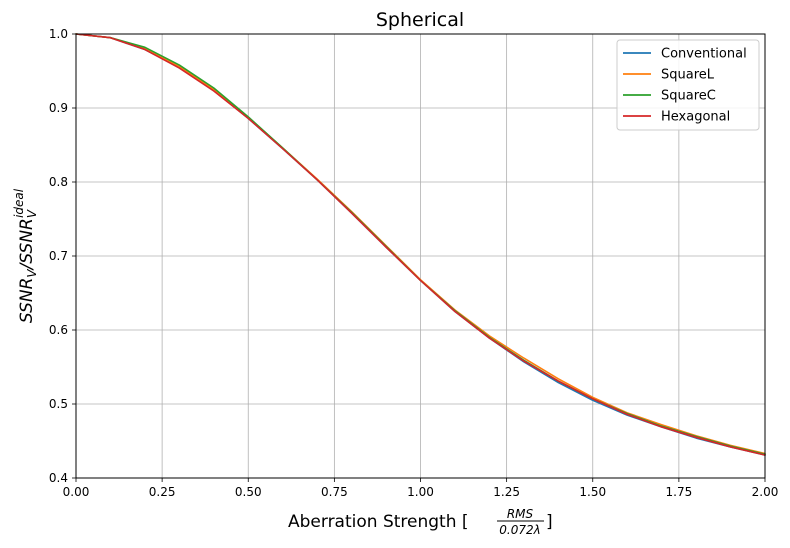 The width and height of the screenshot is (790, 548). I want to click on x-axis-label-denominator: 0.072λ, so click(519, 530).